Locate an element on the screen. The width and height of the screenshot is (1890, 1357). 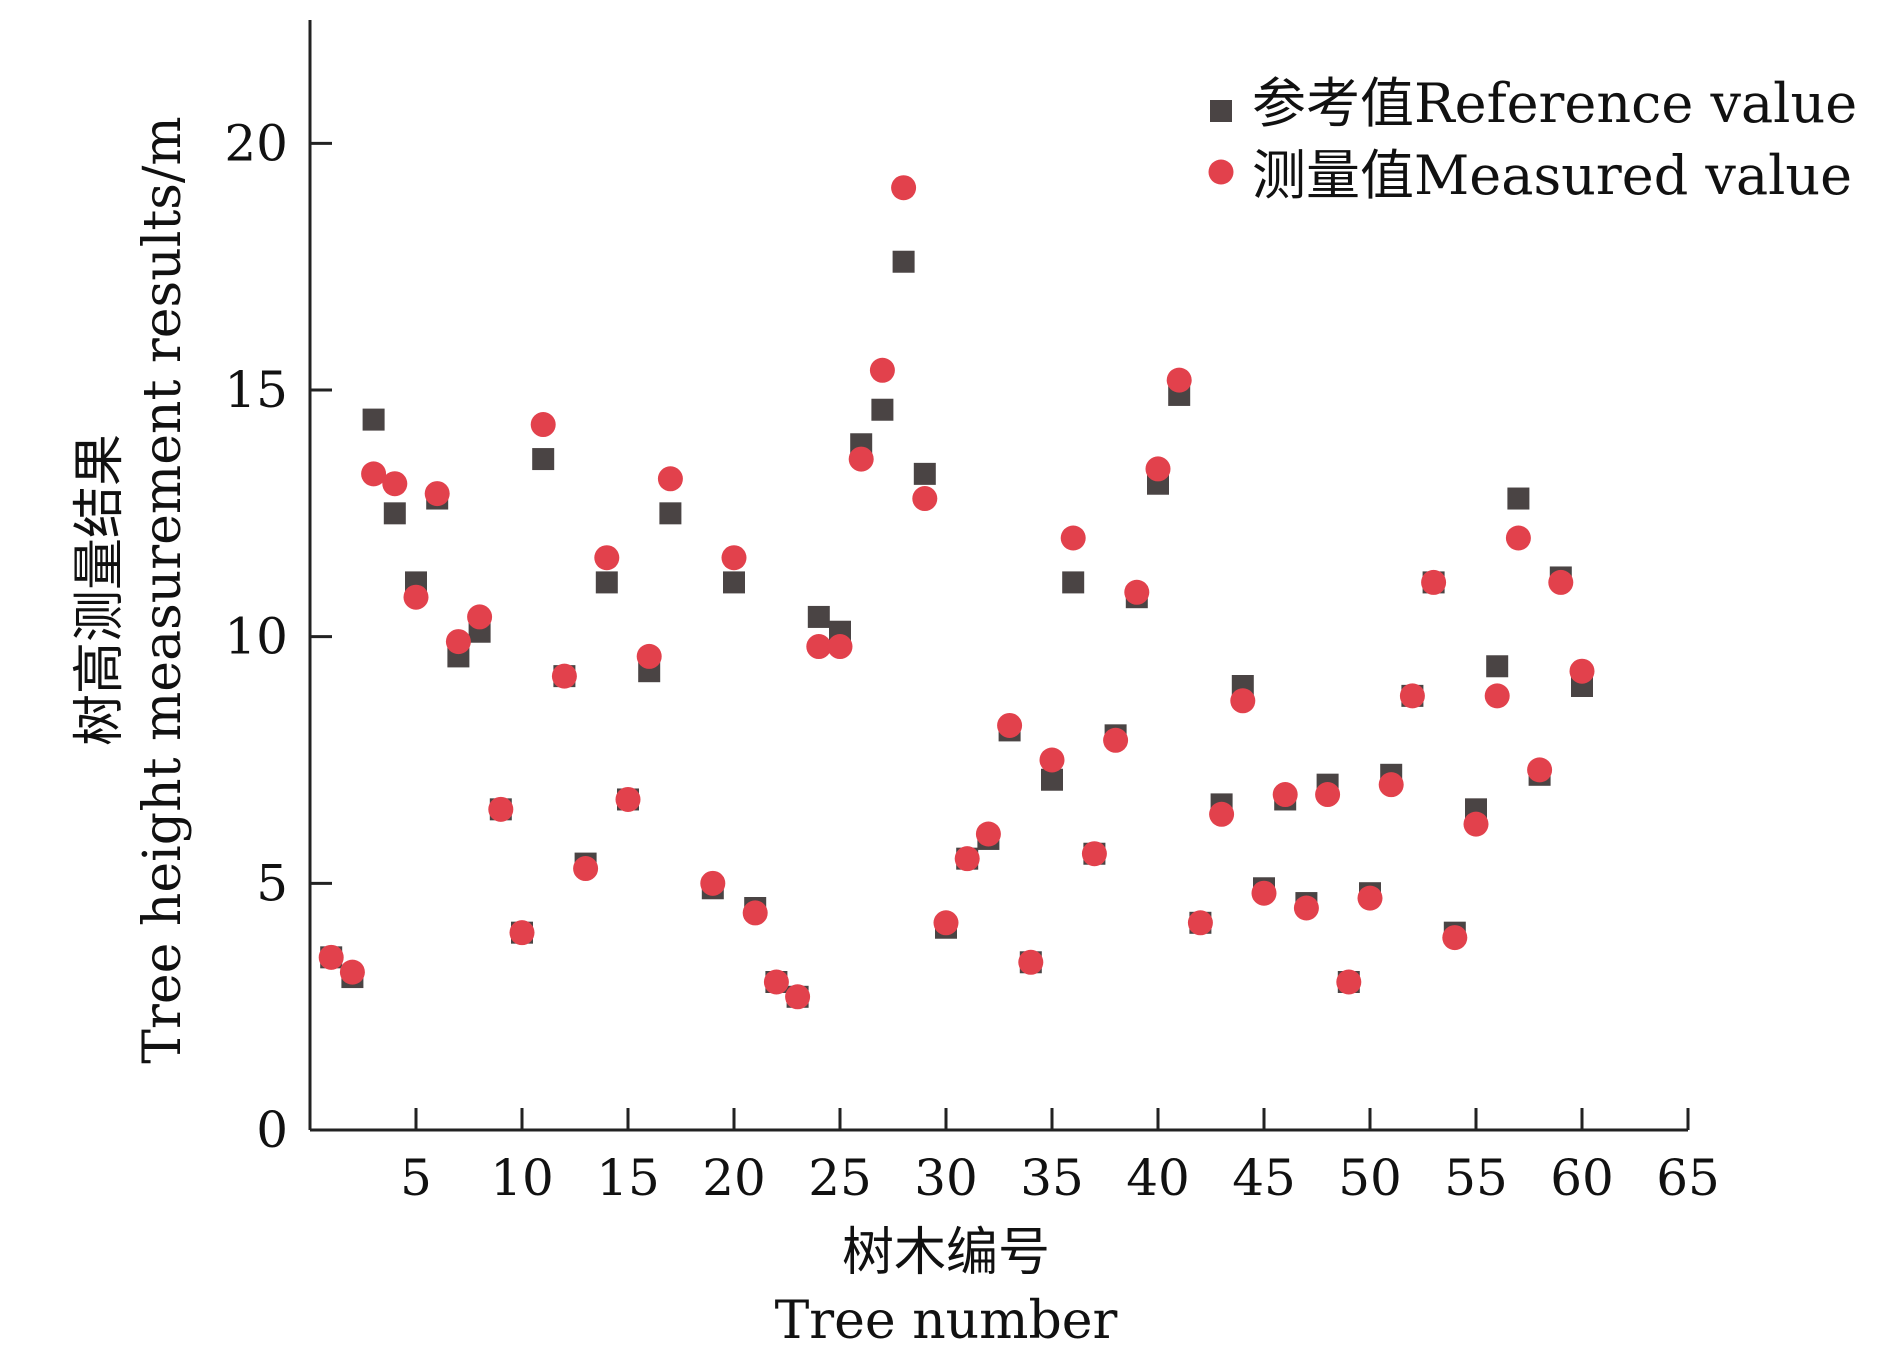
y-tick-label: 15 is located at coordinates (256, 390).